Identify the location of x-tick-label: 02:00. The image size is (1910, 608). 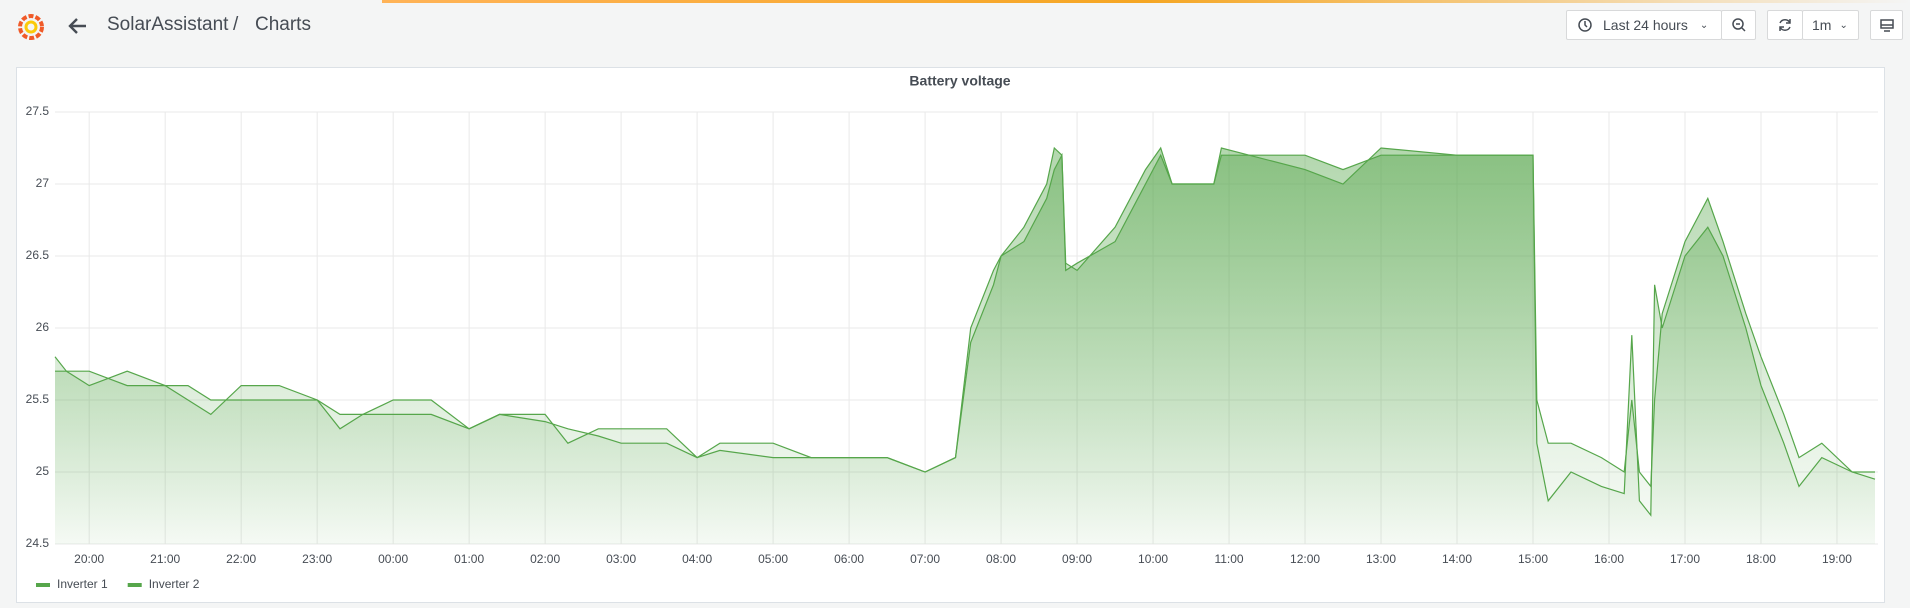
(545, 559).